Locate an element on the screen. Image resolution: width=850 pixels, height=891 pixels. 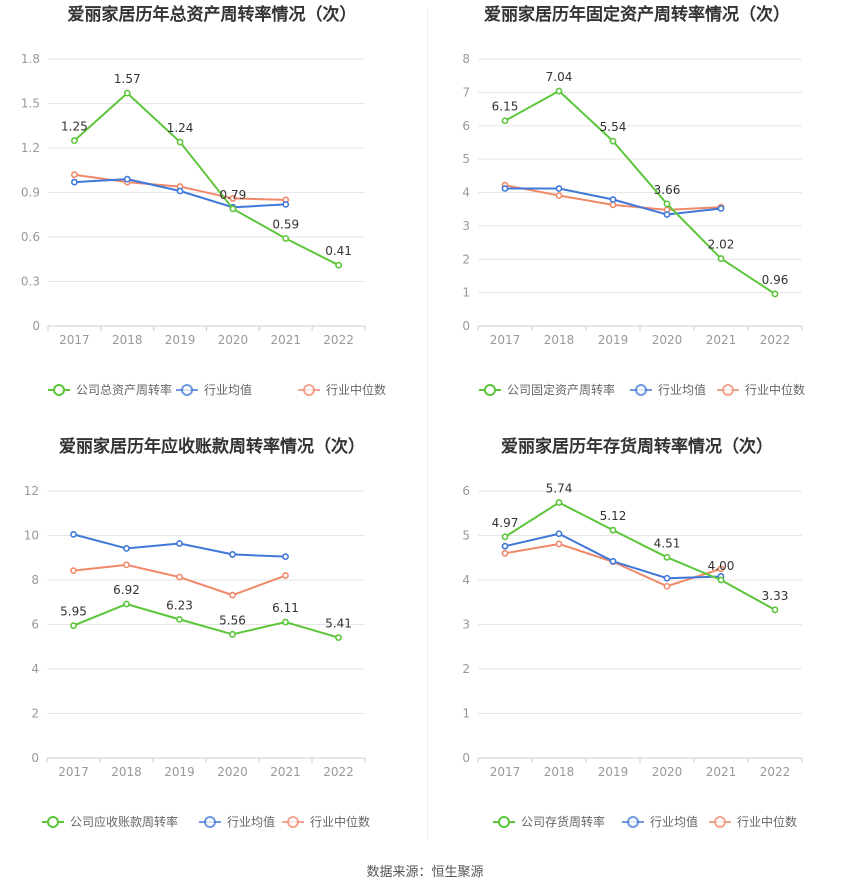
data-label: 6.15 is located at coordinates (505, 107).